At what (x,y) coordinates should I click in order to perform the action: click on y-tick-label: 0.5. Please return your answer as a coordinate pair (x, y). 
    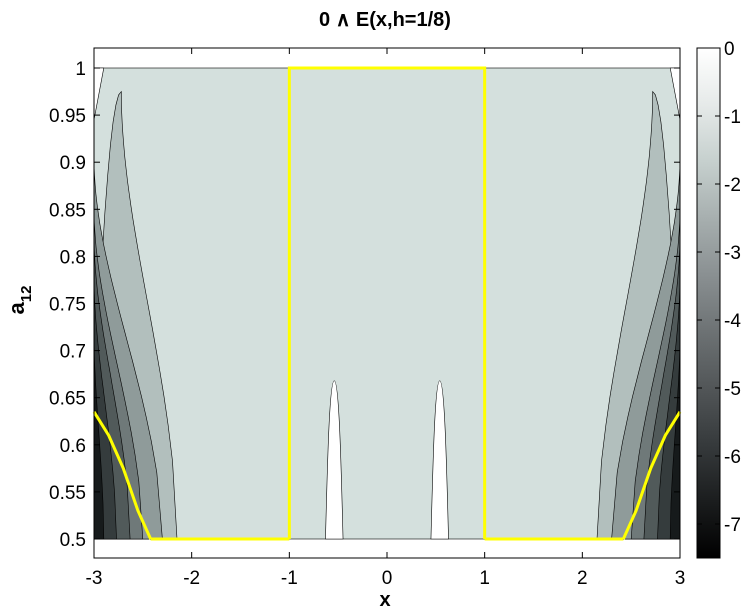
    Looking at the image, I should click on (73, 540).